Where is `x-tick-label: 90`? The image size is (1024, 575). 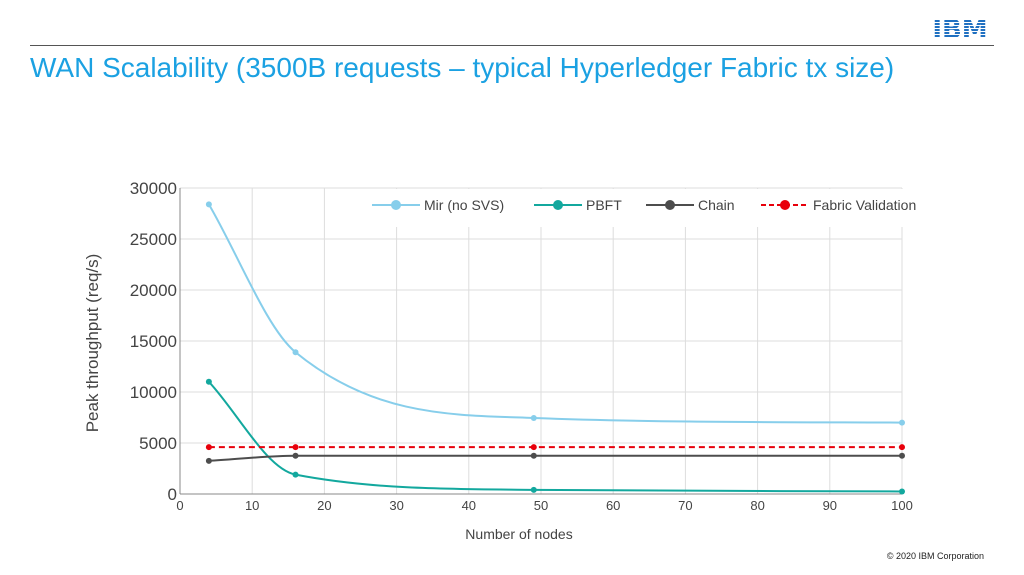 x-tick-label: 90 is located at coordinates (830, 505).